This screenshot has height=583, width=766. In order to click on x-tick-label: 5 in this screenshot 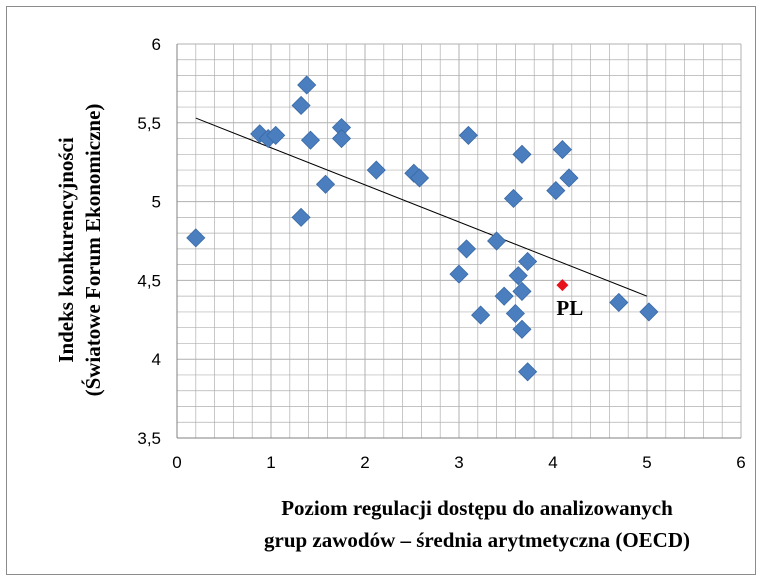, I will do `click(646, 462)`.